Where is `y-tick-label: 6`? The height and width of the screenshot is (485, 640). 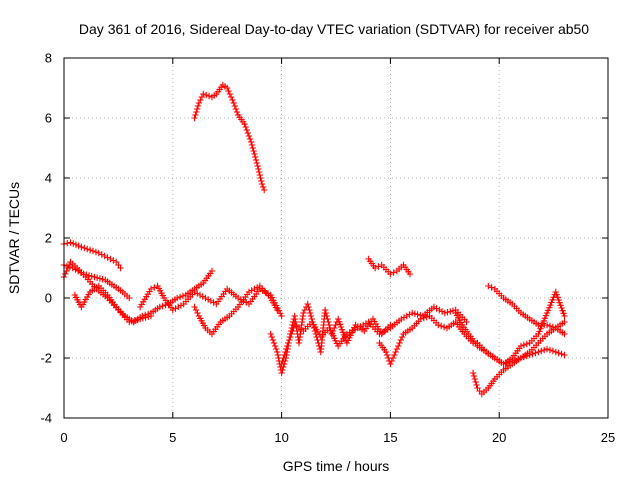 y-tick-label: 6 is located at coordinates (48, 118).